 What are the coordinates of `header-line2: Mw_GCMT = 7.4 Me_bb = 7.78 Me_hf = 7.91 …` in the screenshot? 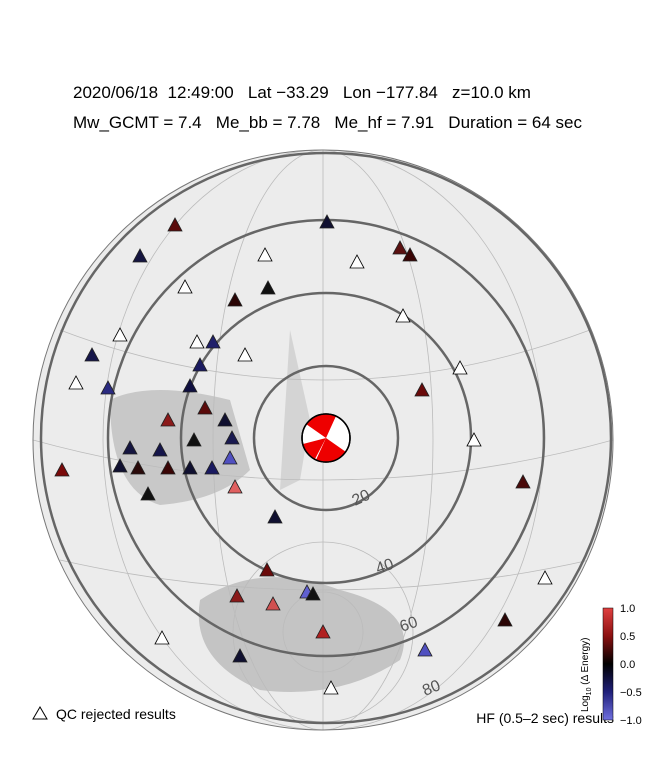 It's located at (328, 122).